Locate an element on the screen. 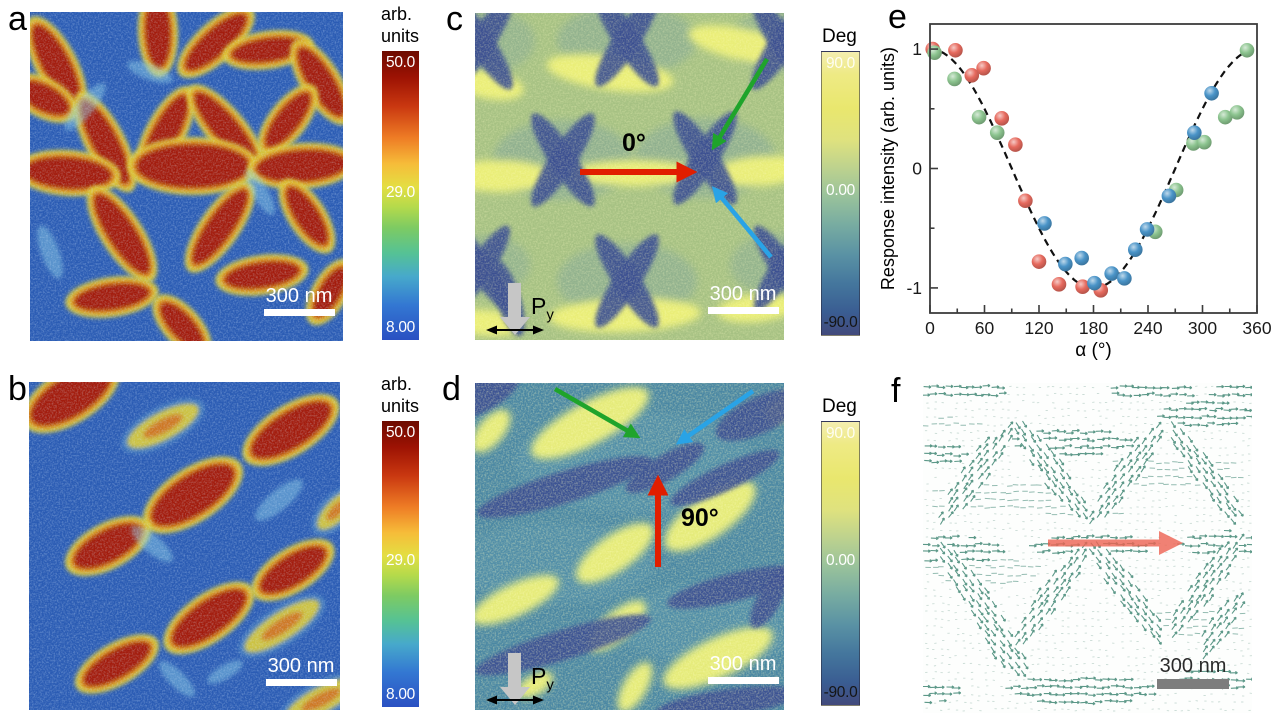 The image size is (1280, 727). colorbar-c-min-label: -90.0 is located at coordinates (840, 322).